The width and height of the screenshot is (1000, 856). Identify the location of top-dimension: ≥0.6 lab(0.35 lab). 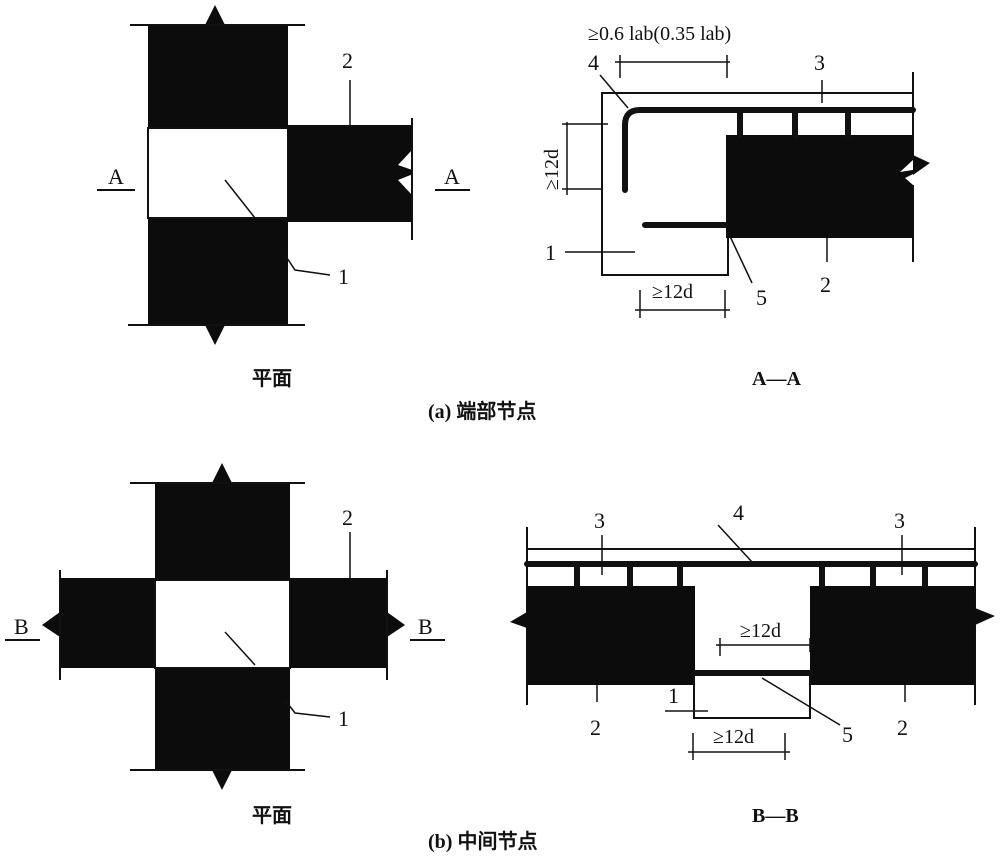
(659, 34).